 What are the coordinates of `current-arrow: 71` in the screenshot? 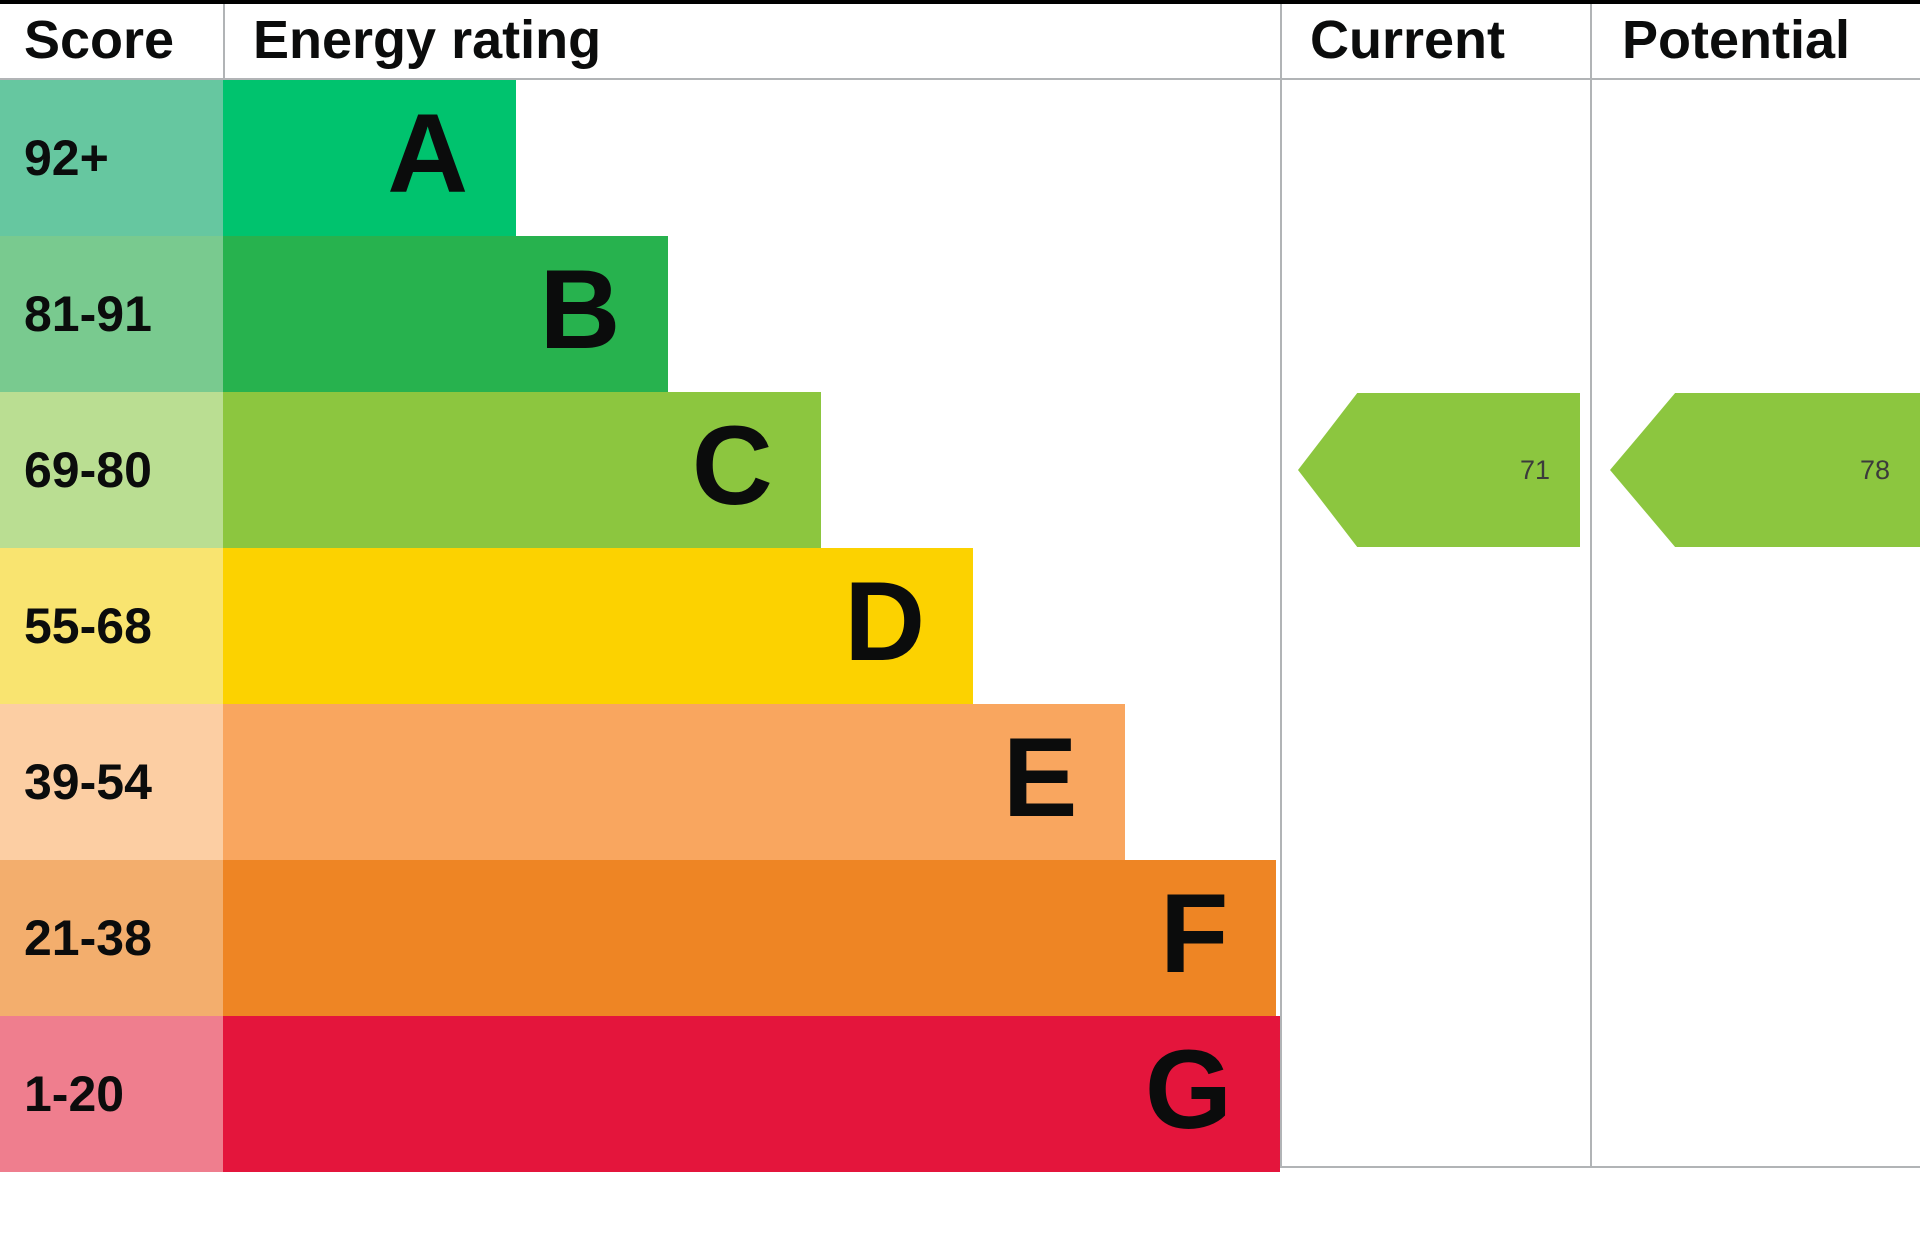 It's located at (1439, 470).